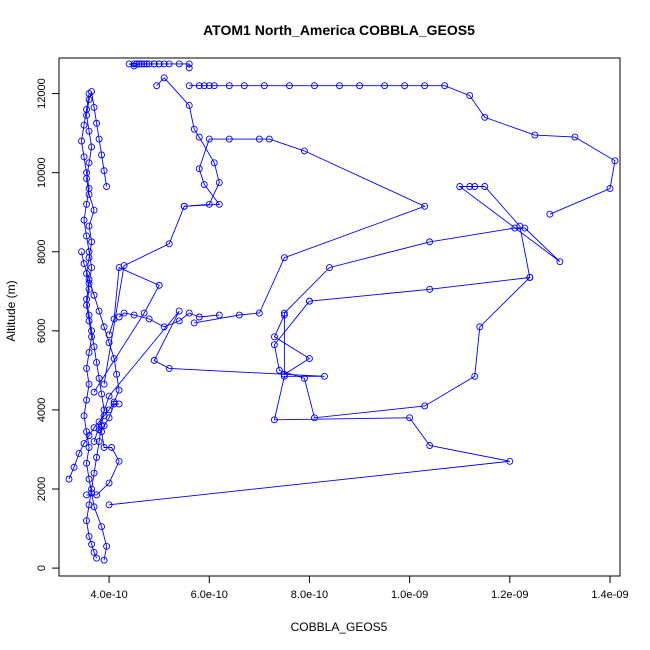 This screenshot has width=650, height=650. What do you see at coordinates (42, 410) in the screenshot?
I see `y-tick-label: 4000` at bounding box center [42, 410].